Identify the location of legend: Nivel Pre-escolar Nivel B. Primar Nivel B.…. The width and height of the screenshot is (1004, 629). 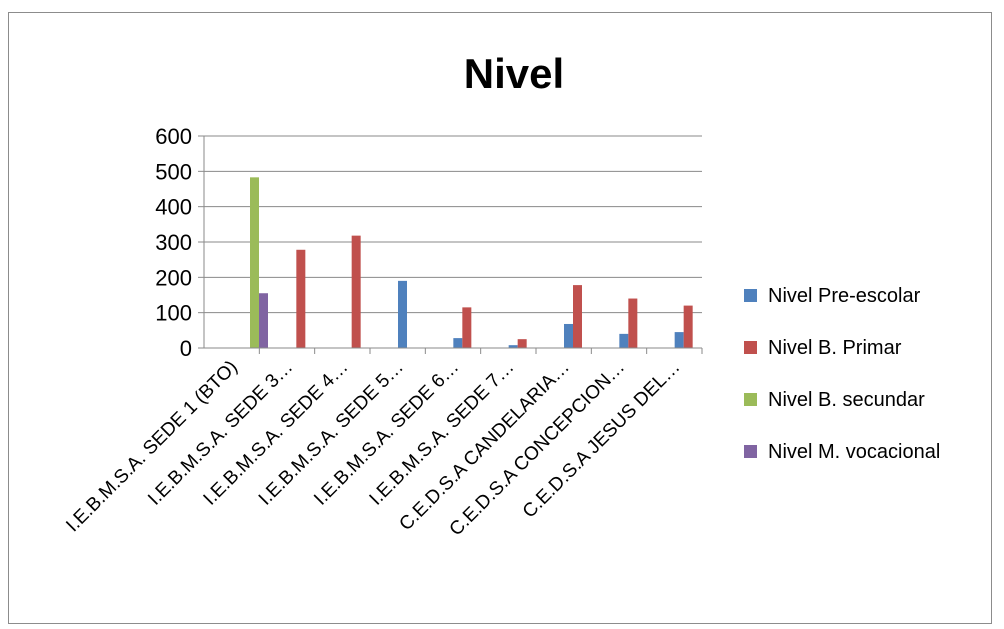
(842, 374).